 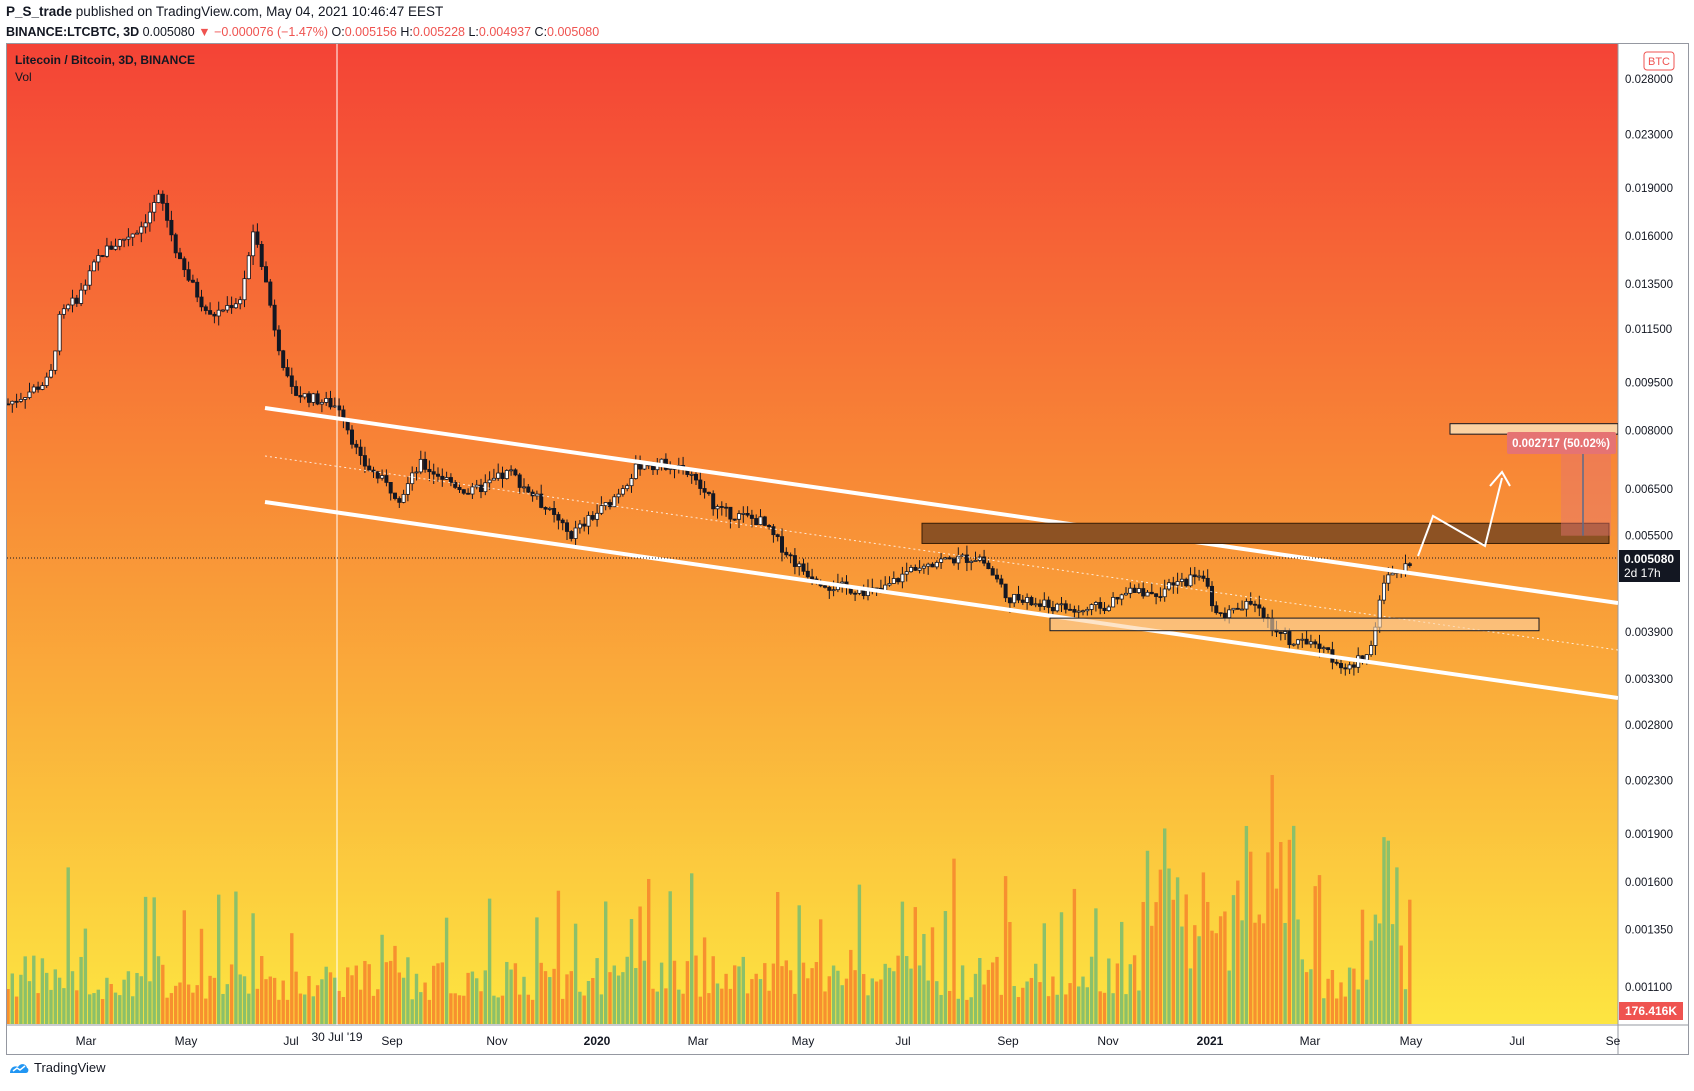 I want to click on currency-badge: BTC, so click(x=1659, y=61).